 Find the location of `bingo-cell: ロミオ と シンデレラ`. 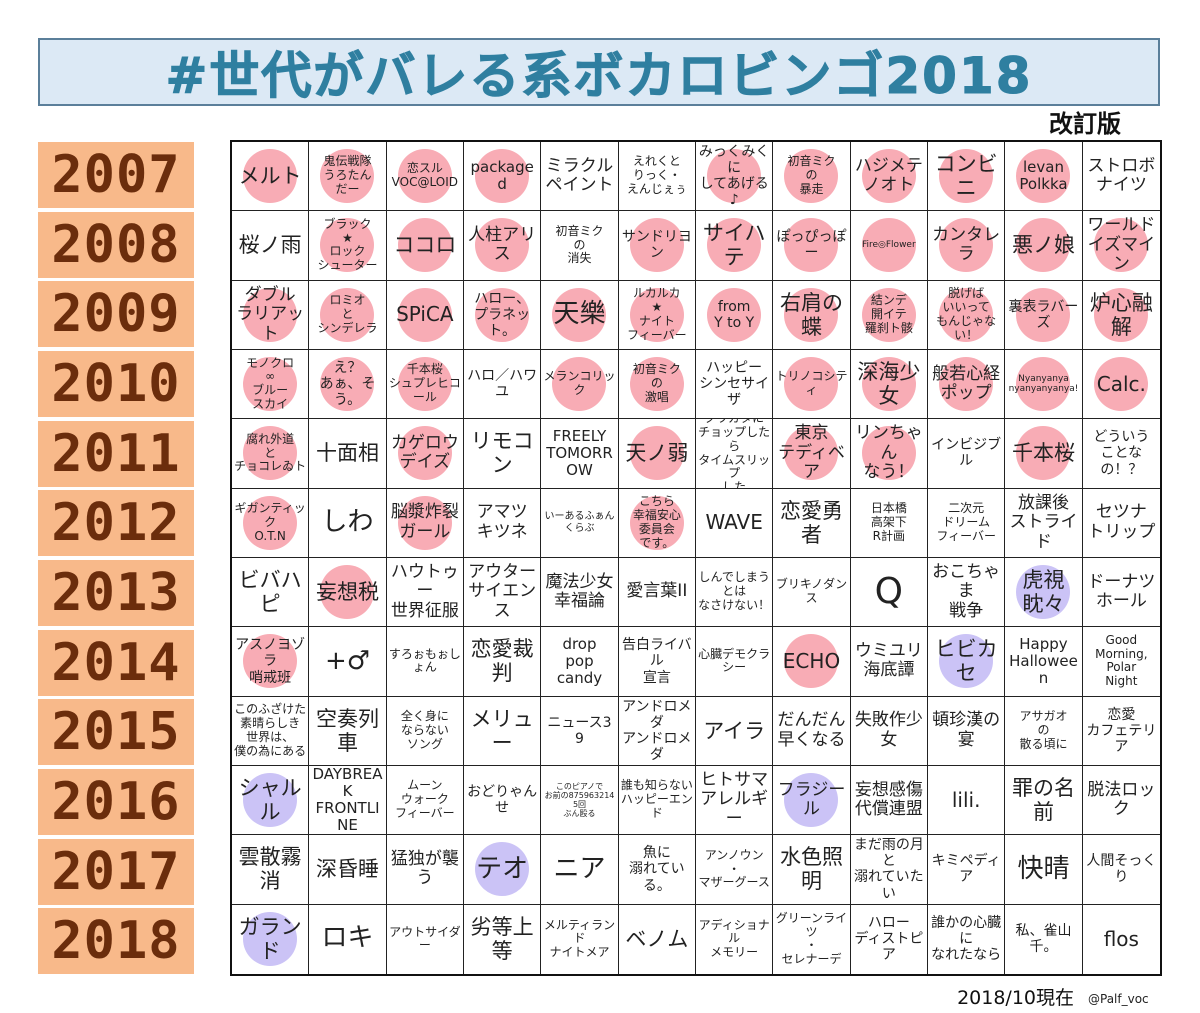

bingo-cell: ロミオ と シンデレラ is located at coordinates (348, 315).